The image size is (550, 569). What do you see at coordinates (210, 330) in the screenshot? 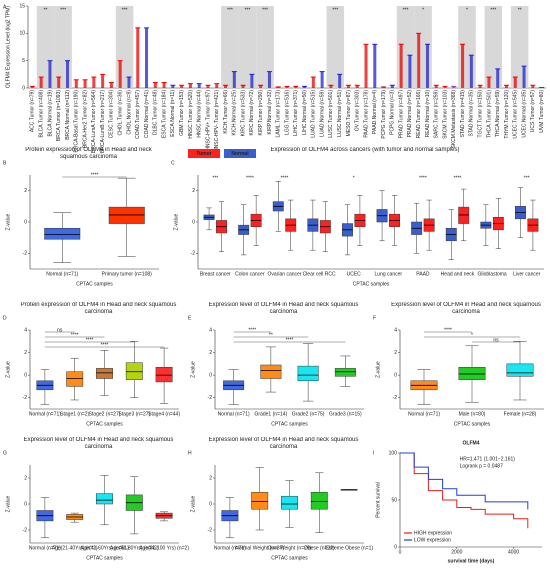
I see `y-tick-label: 4` at bounding box center [210, 330].